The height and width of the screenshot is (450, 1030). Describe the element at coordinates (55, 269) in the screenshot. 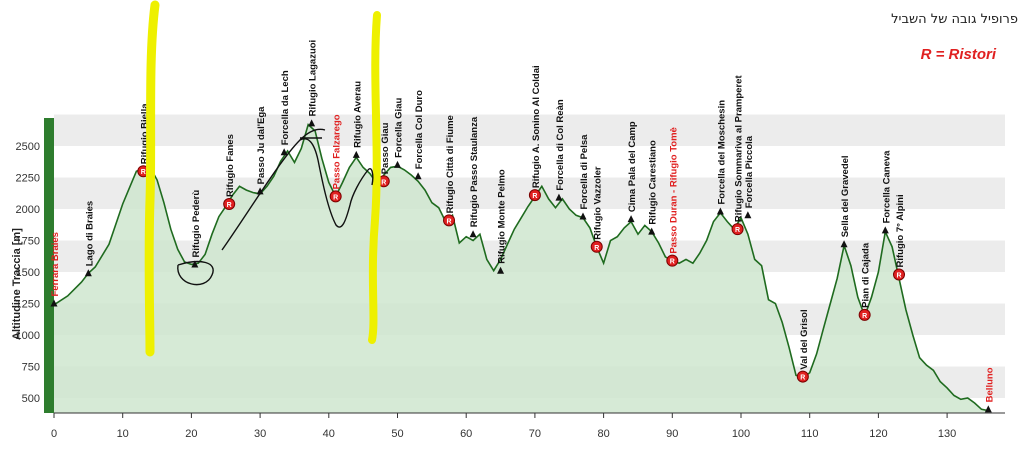

I see `waypoint: Ferrara Braies` at that location.